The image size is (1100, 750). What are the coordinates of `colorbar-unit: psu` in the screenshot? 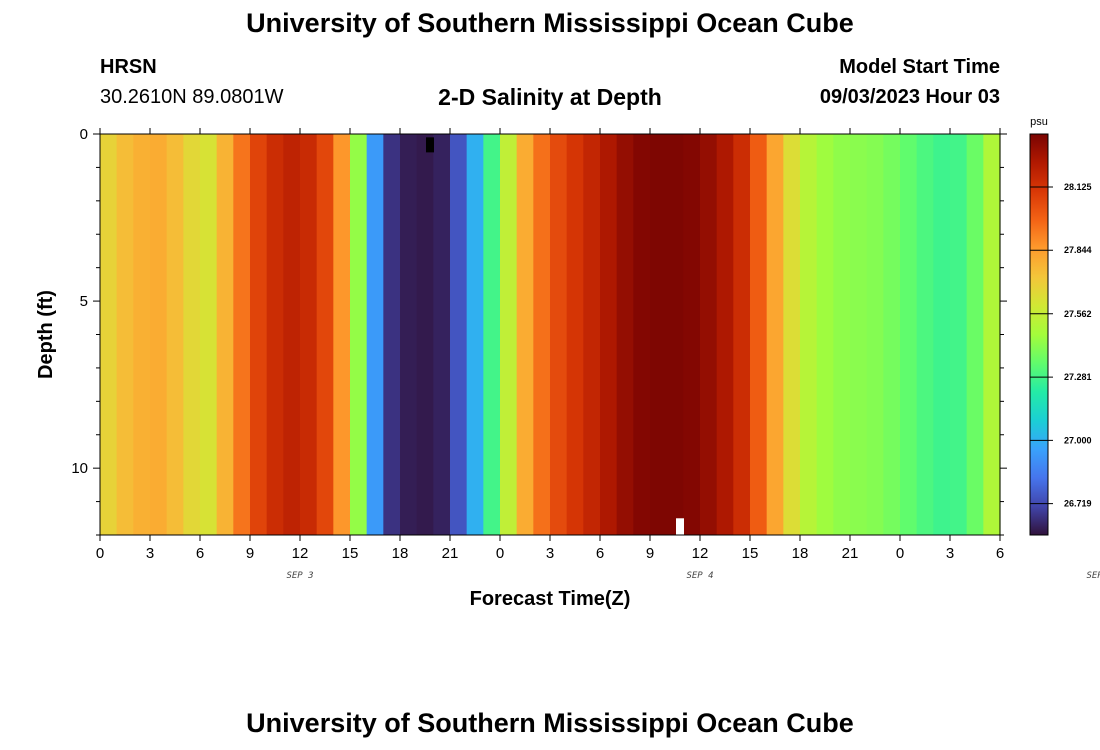 It's located at (1039, 122).